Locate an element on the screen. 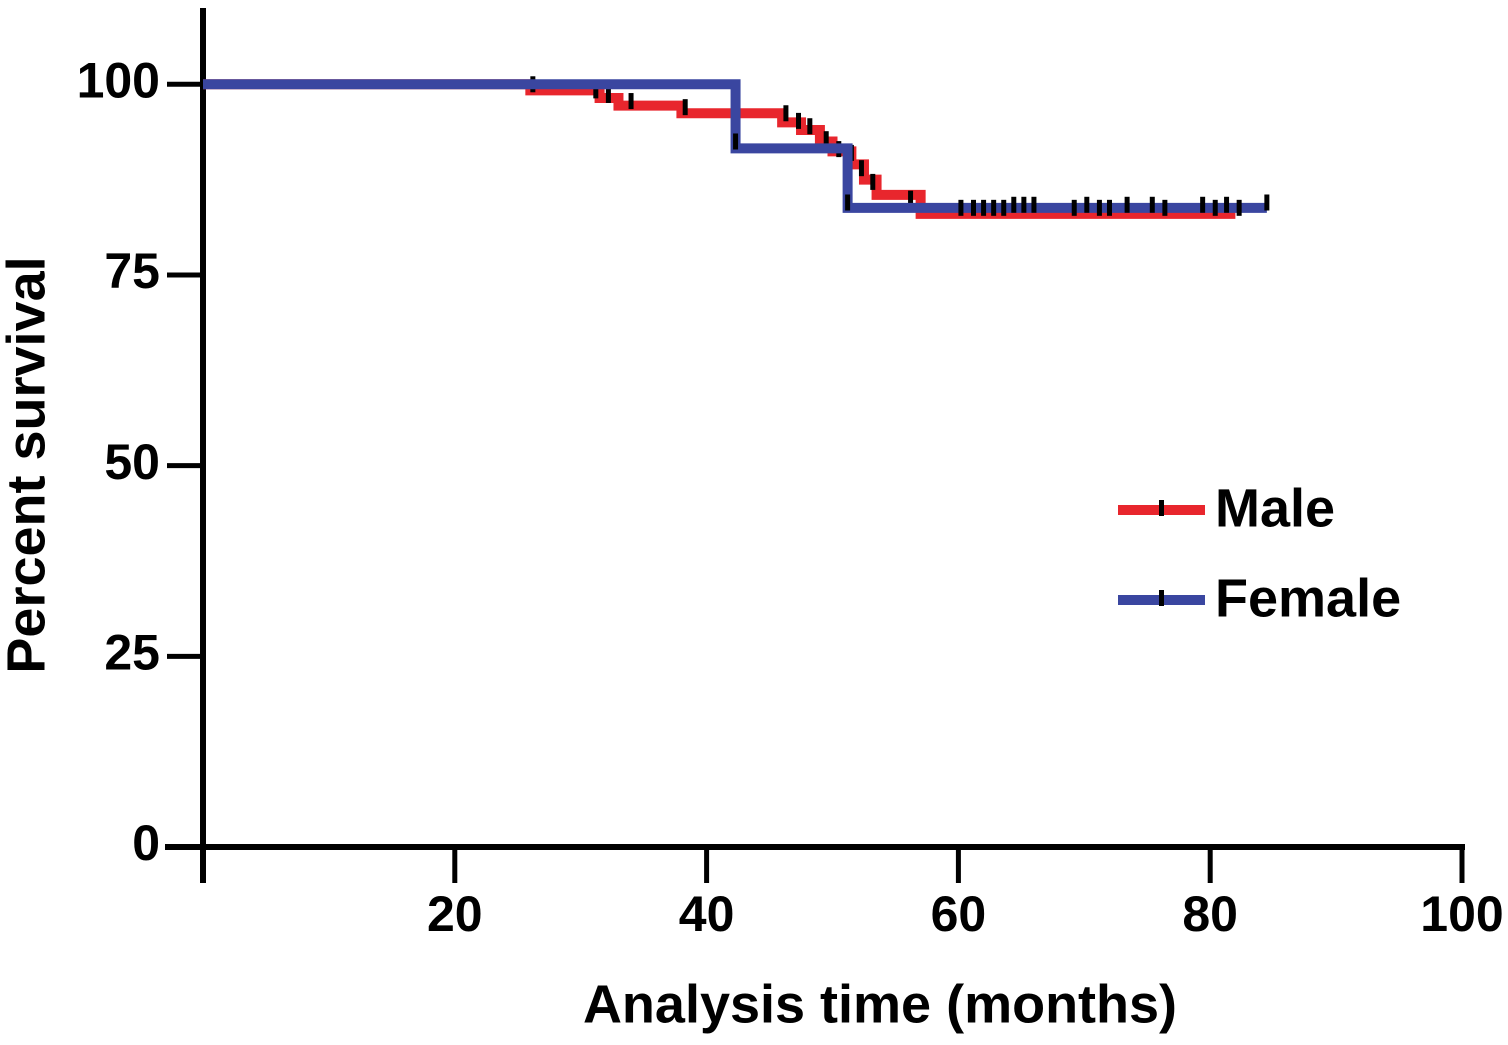 This screenshot has height=1045, width=1508. legend-label: Male is located at coordinates (1275, 508).